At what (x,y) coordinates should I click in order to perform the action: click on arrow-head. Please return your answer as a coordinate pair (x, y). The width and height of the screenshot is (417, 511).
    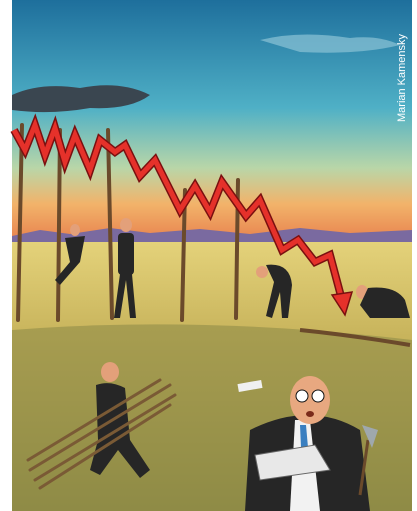
    Looking at the image, I should click on (342, 304).